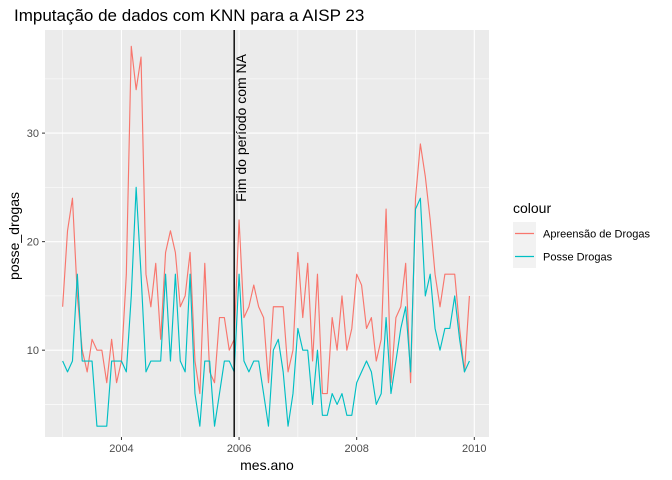  I want to click on legend-label: Posse Drogas, so click(578, 258).